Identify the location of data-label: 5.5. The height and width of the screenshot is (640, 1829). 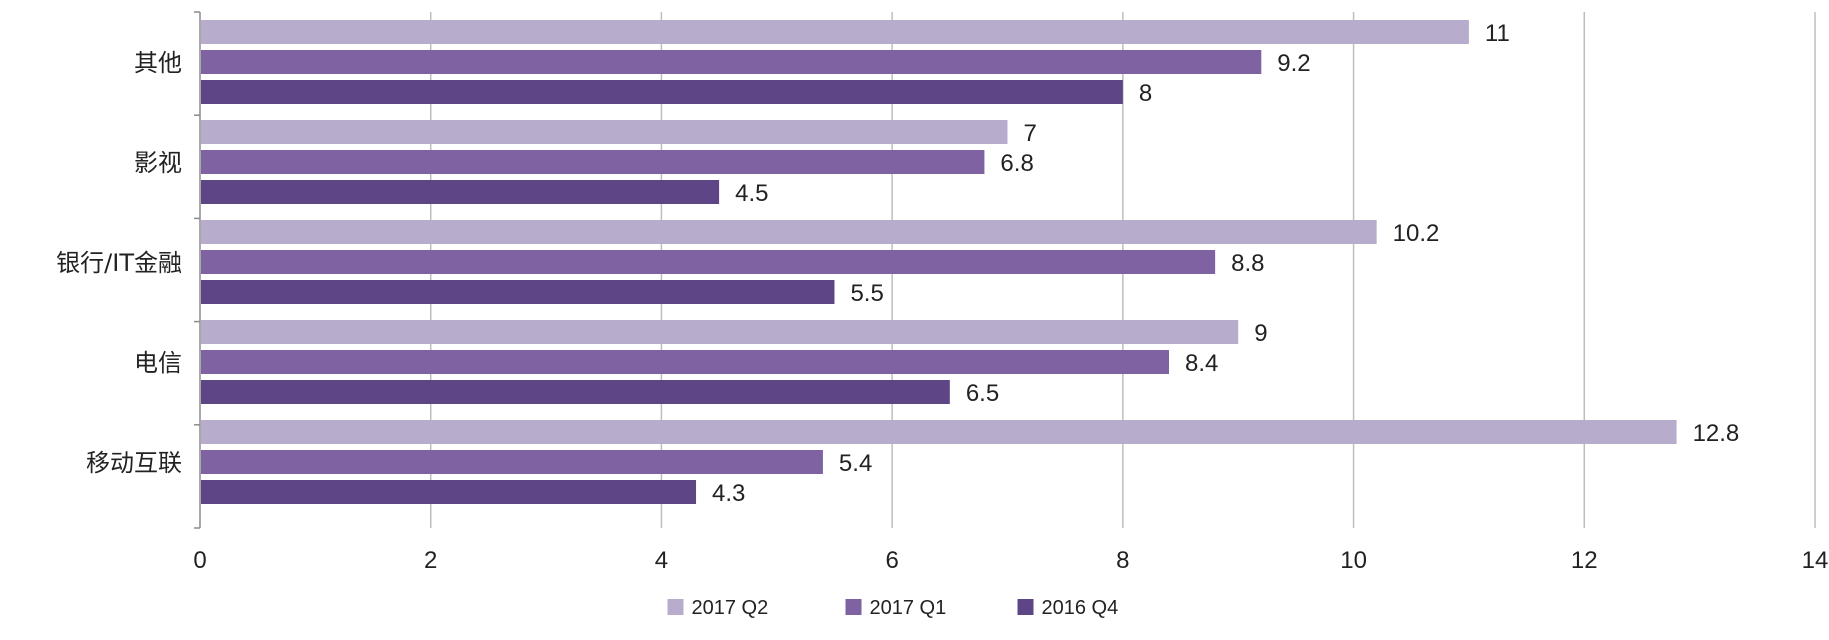
(866, 293).